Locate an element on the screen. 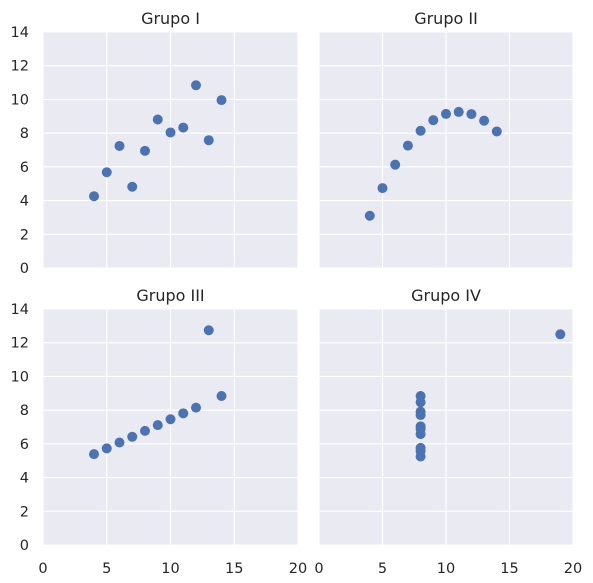 The height and width of the screenshot is (583, 593). panel-title: Grupo II is located at coordinates (446, 18).